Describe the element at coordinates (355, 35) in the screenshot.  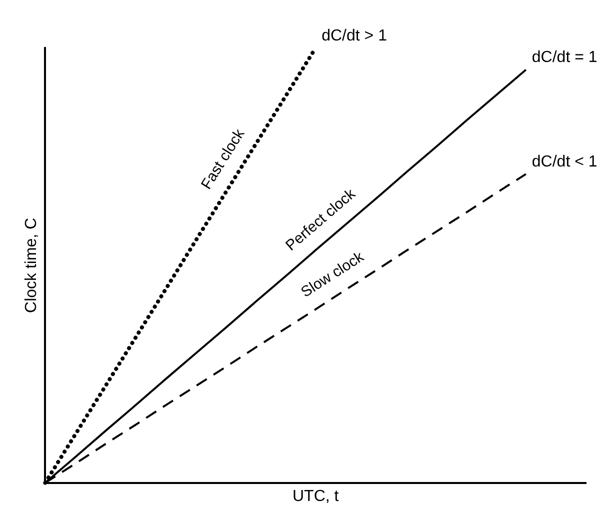
I see `text: dC/dt > 1` at that location.